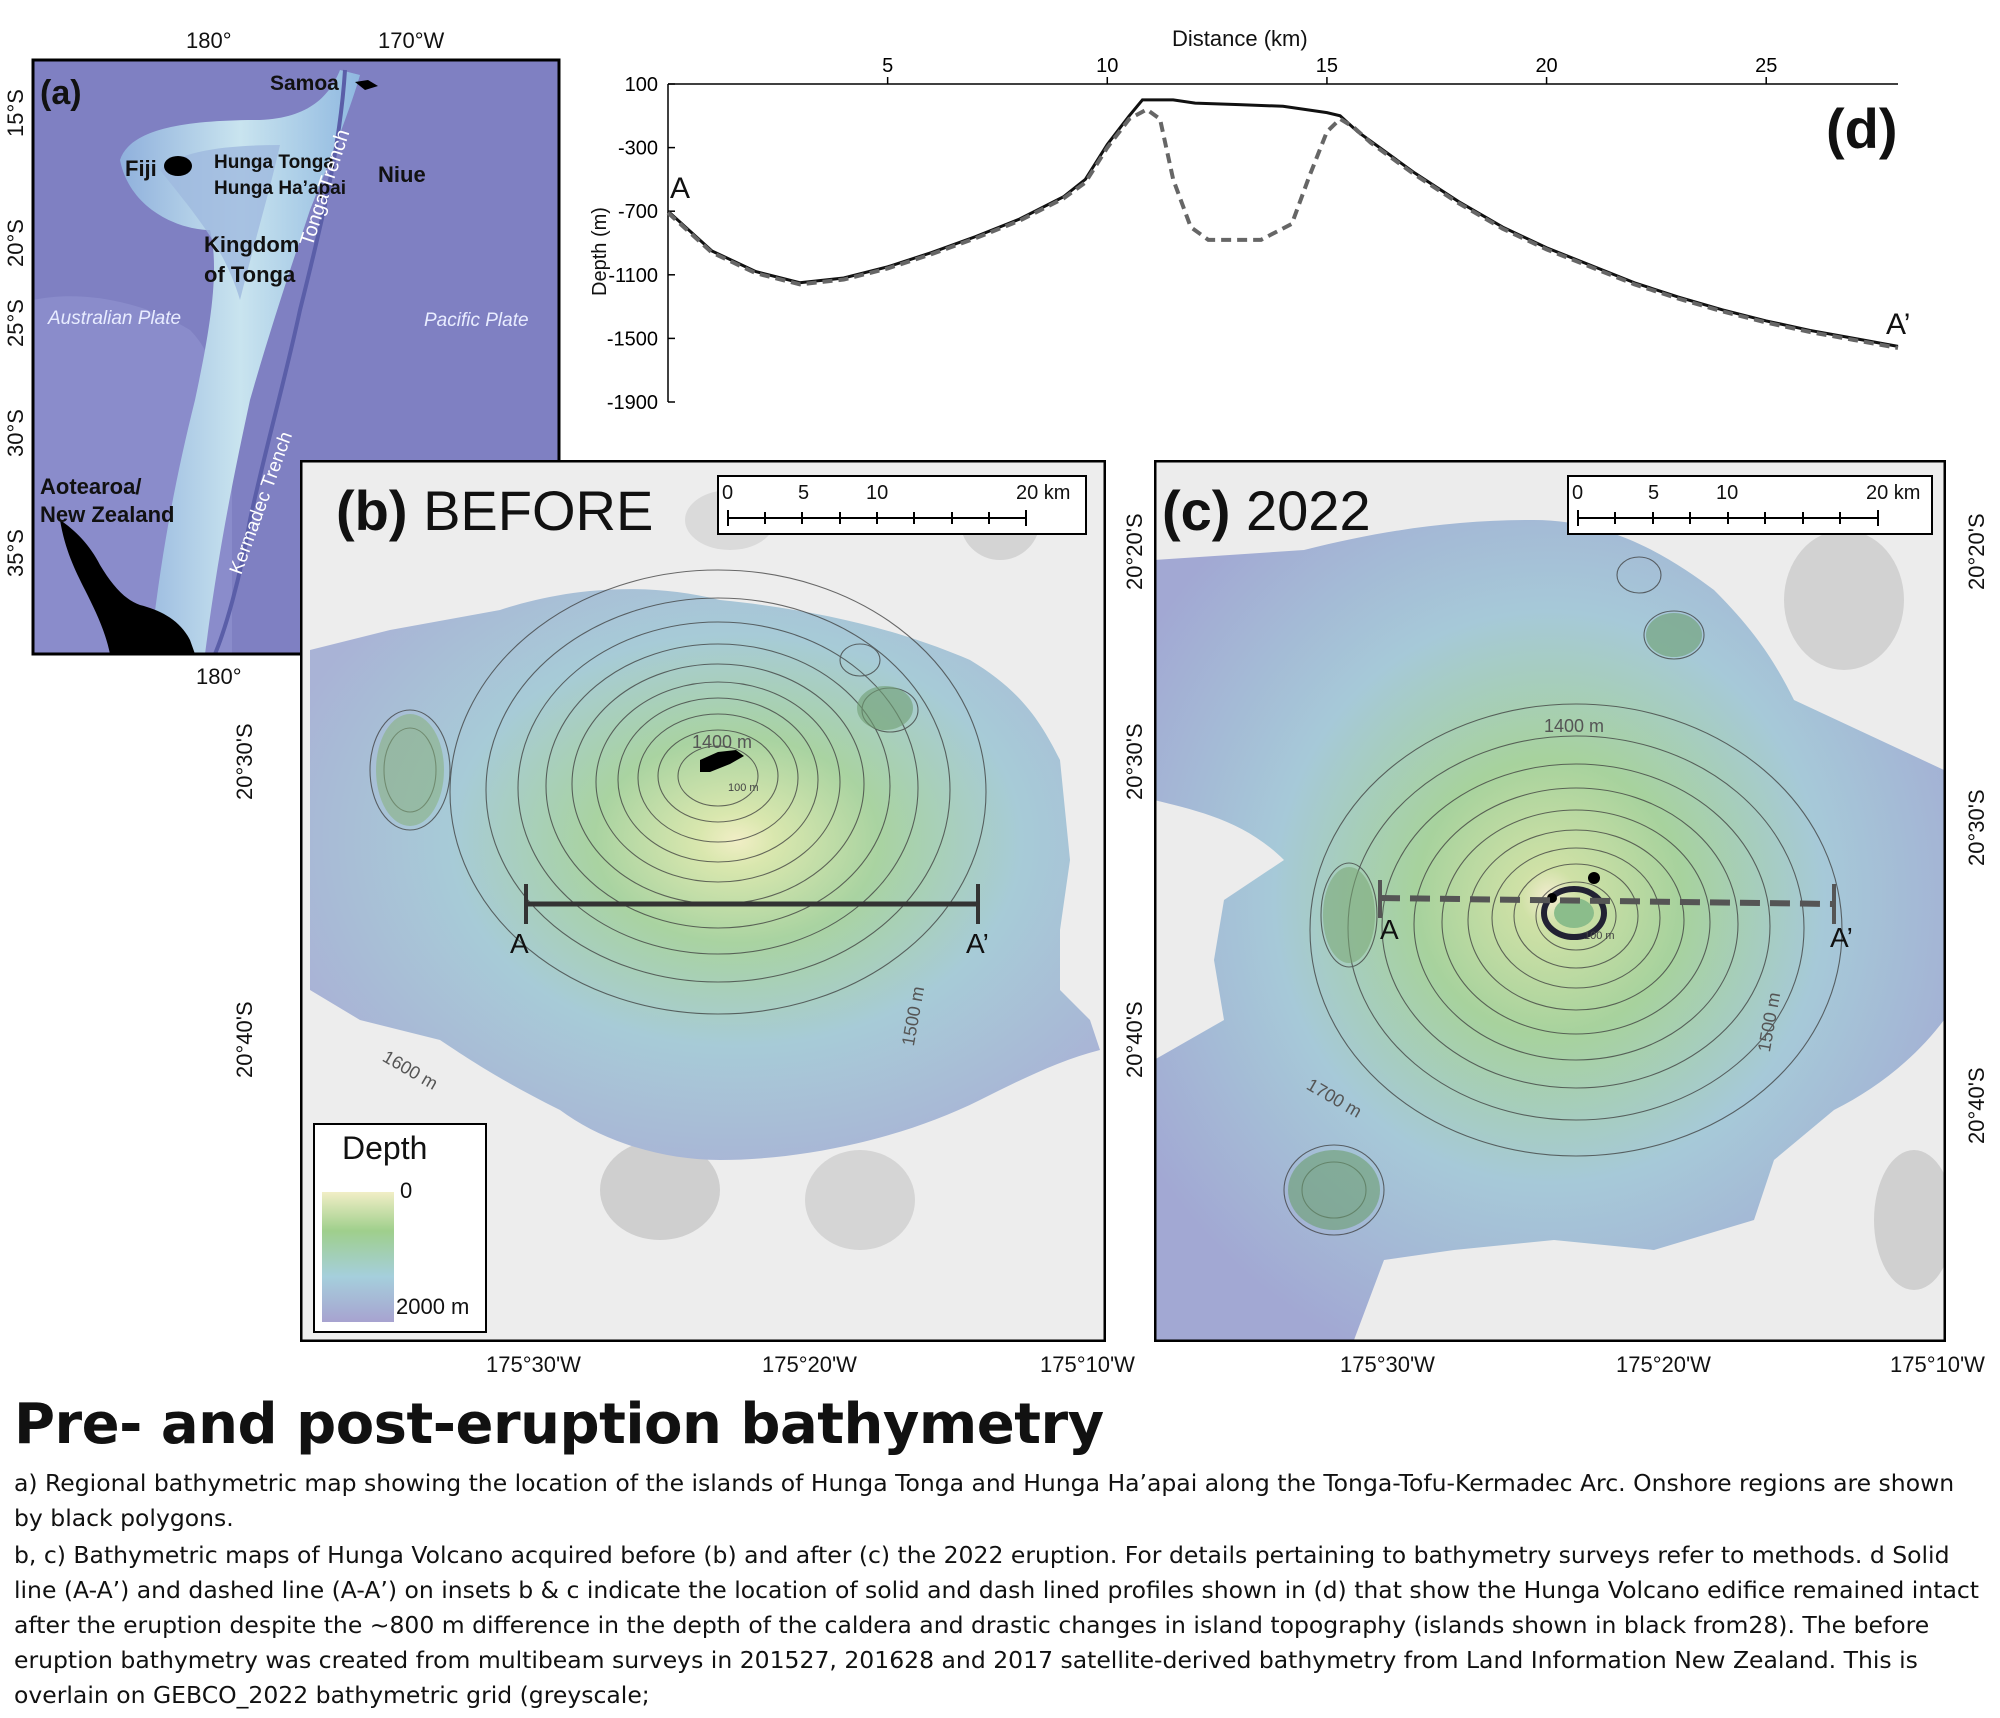  What do you see at coordinates (15, 243) in the screenshot?
I see `lat-tick-20s: 20°S` at bounding box center [15, 243].